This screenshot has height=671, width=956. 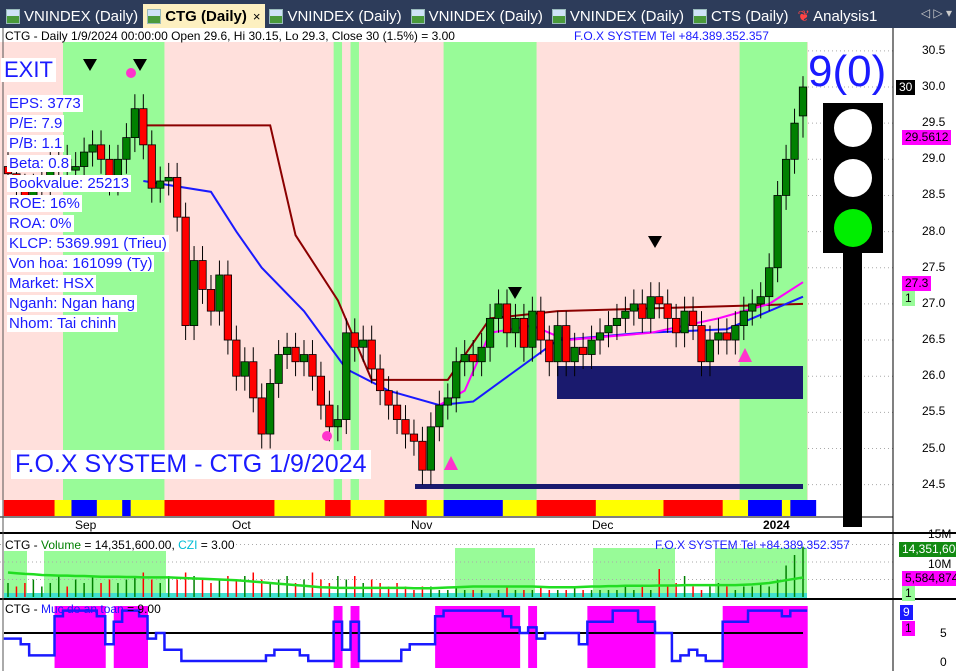 What do you see at coordinates (837, 16) in the screenshot?
I see `tab-analysis1: ❦ Analysis1` at bounding box center [837, 16].